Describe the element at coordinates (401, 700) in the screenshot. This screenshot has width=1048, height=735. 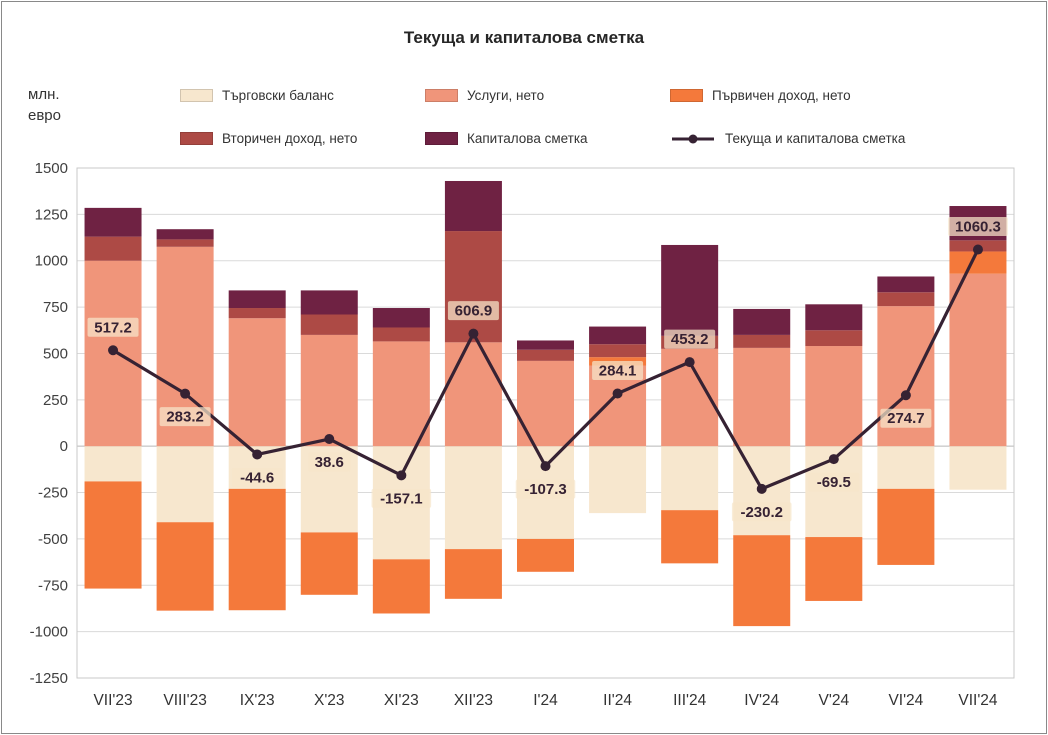
I see `x-category-label: XI'23` at that location.